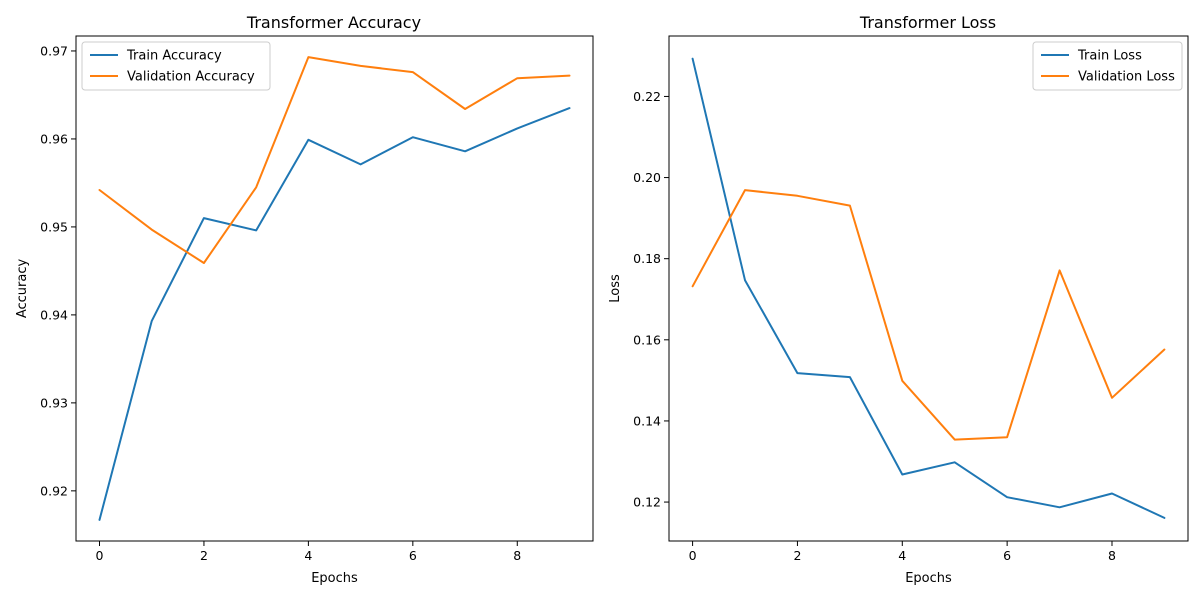 The height and width of the screenshot is (600, 1200). Describe the element at coordinates (54, 490) in the screenshot. I see `accuracy-y-tick-label: 0.92` at that location.